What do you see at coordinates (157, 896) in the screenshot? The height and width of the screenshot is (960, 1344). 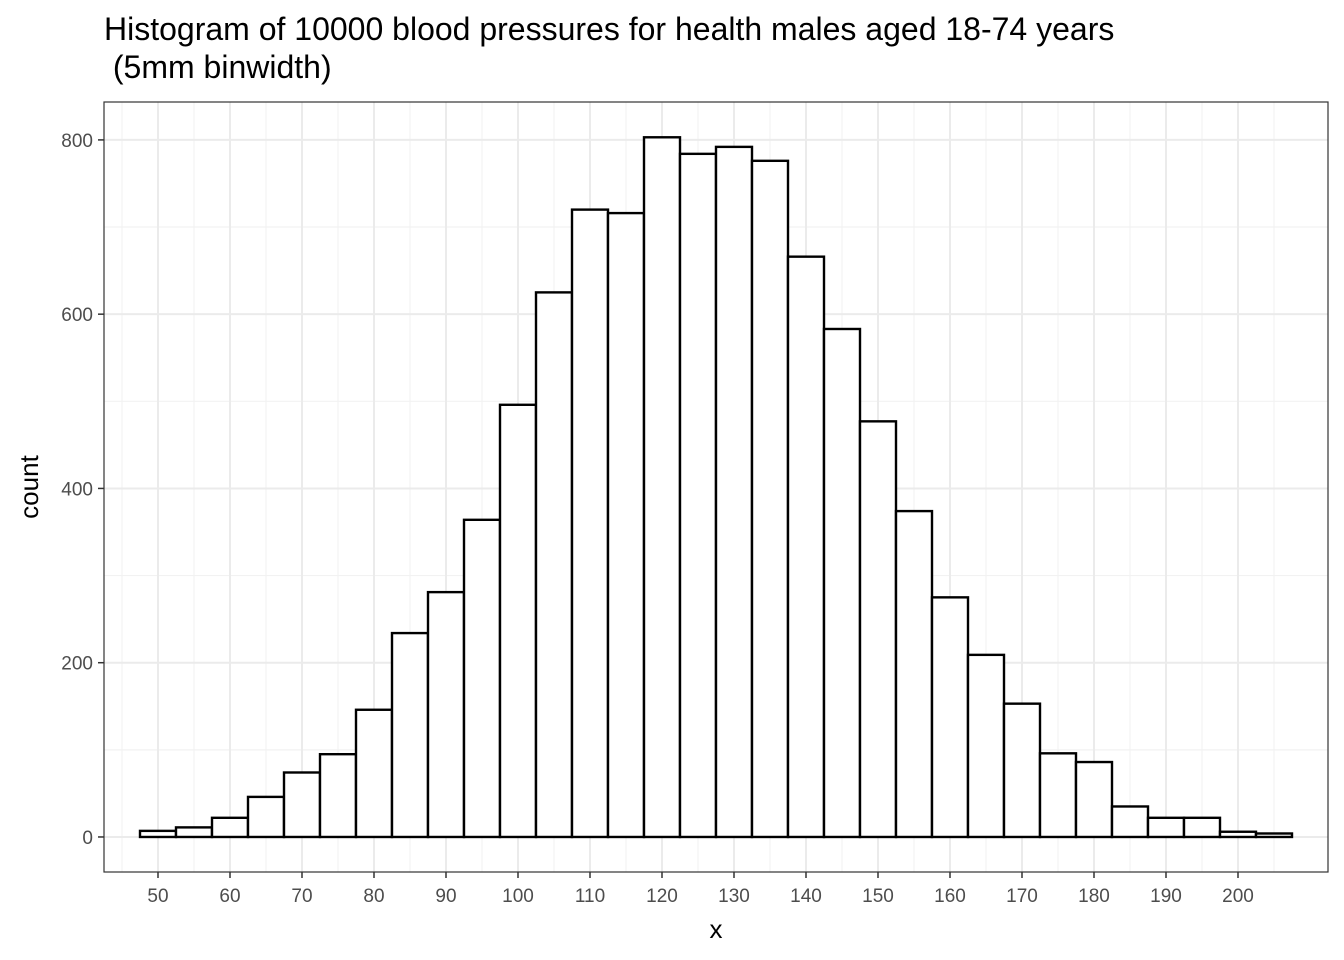 I see `x-tick-label: 50` at bounding box center [157, 896].